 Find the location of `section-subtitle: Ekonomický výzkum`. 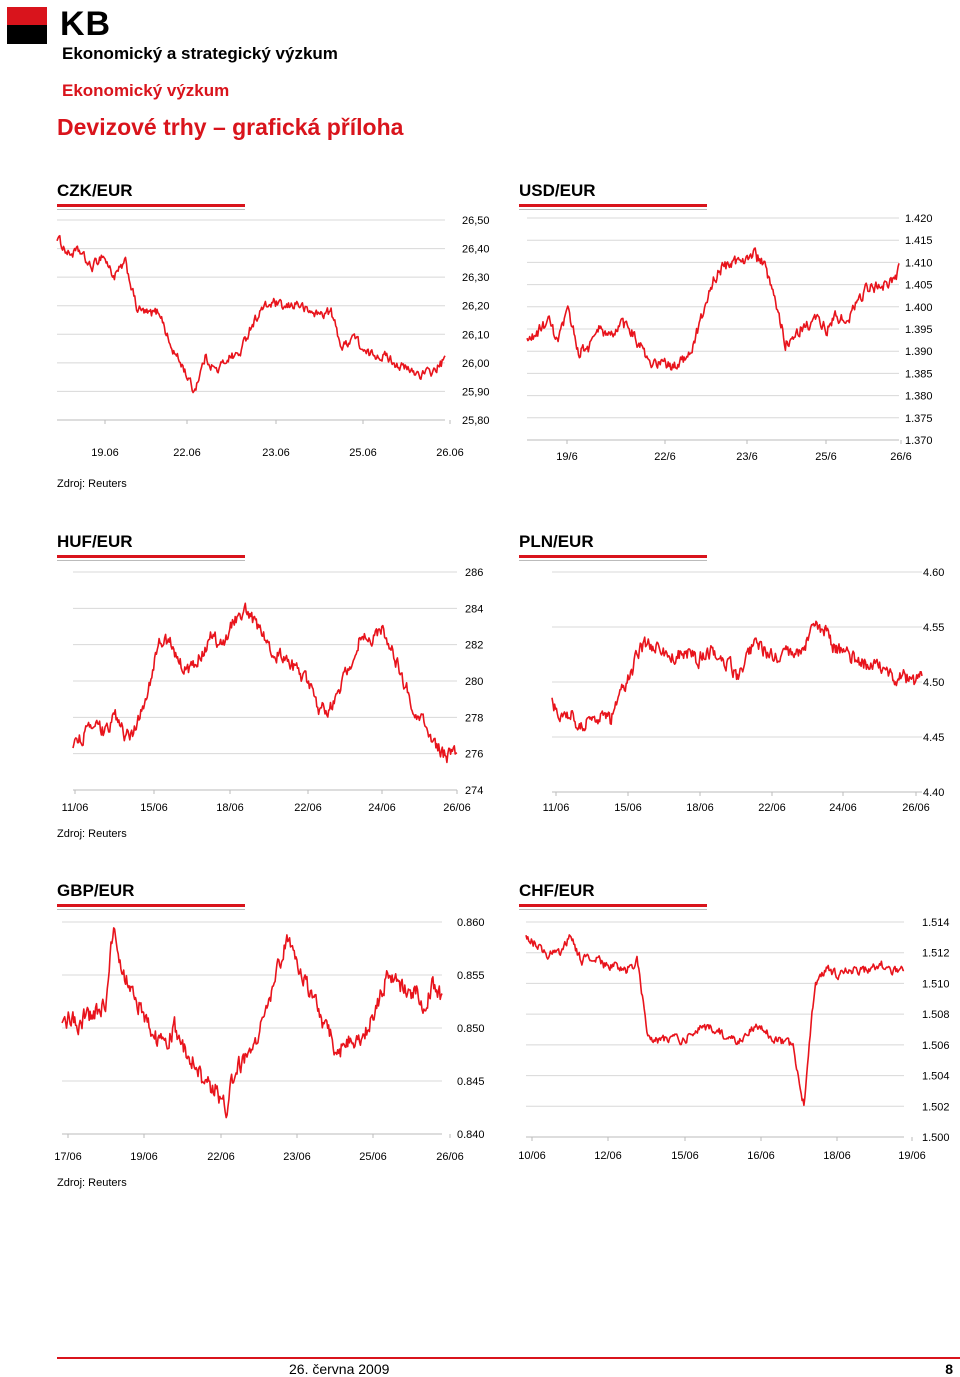

section-subtitle: Ekonomický výzkum is located at coordinates (146, 90).